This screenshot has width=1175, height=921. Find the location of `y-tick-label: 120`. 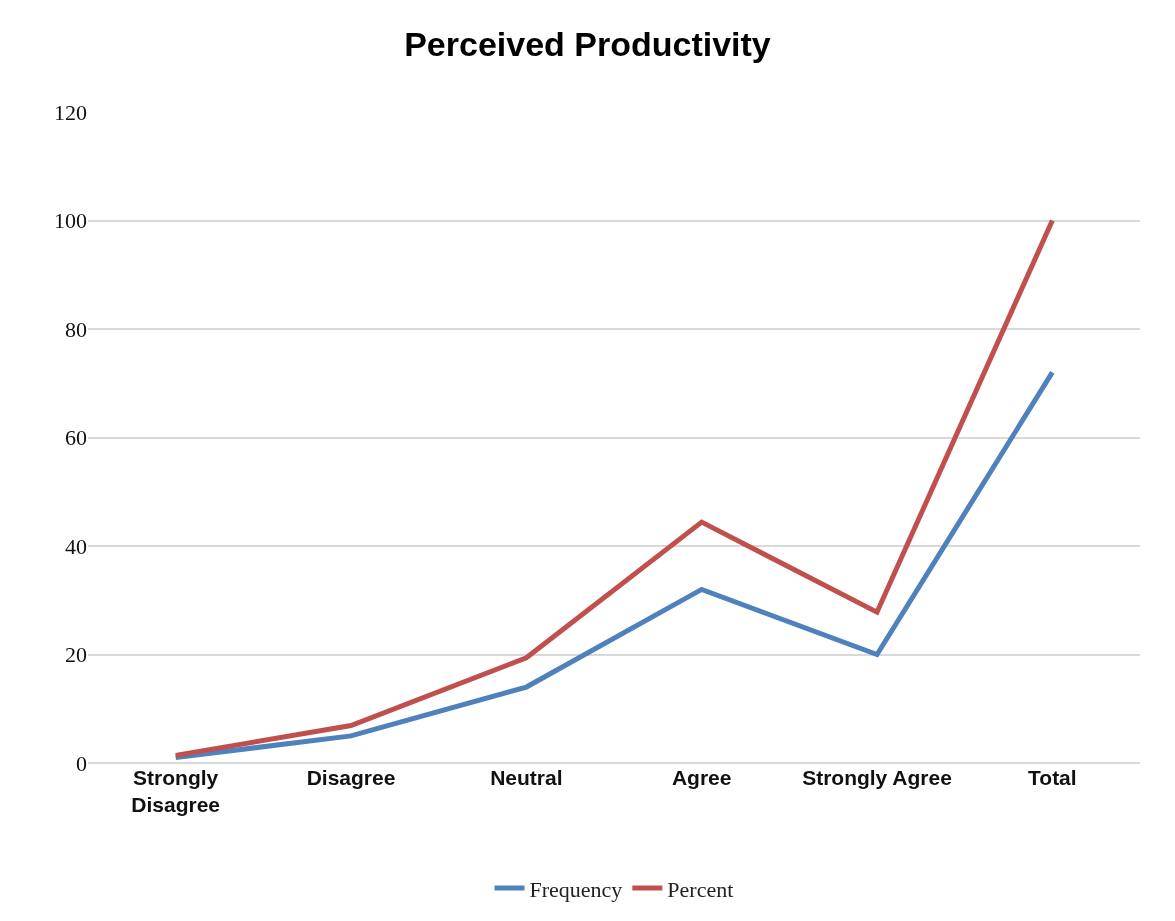

y-tick-label: 120 is located at coordinates (70, 112).